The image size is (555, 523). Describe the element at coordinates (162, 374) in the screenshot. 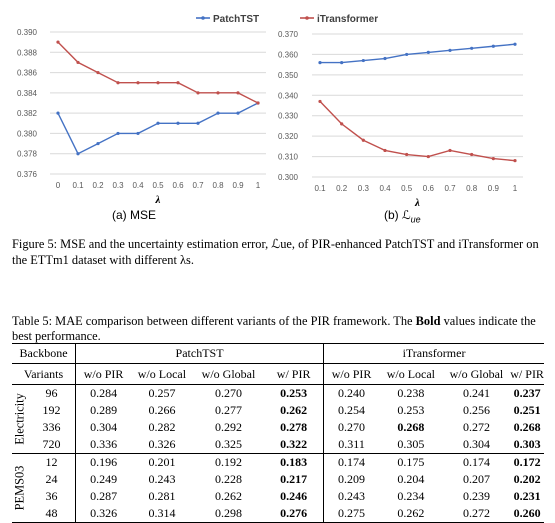

I see `variant-header: w/o Local` at that location.